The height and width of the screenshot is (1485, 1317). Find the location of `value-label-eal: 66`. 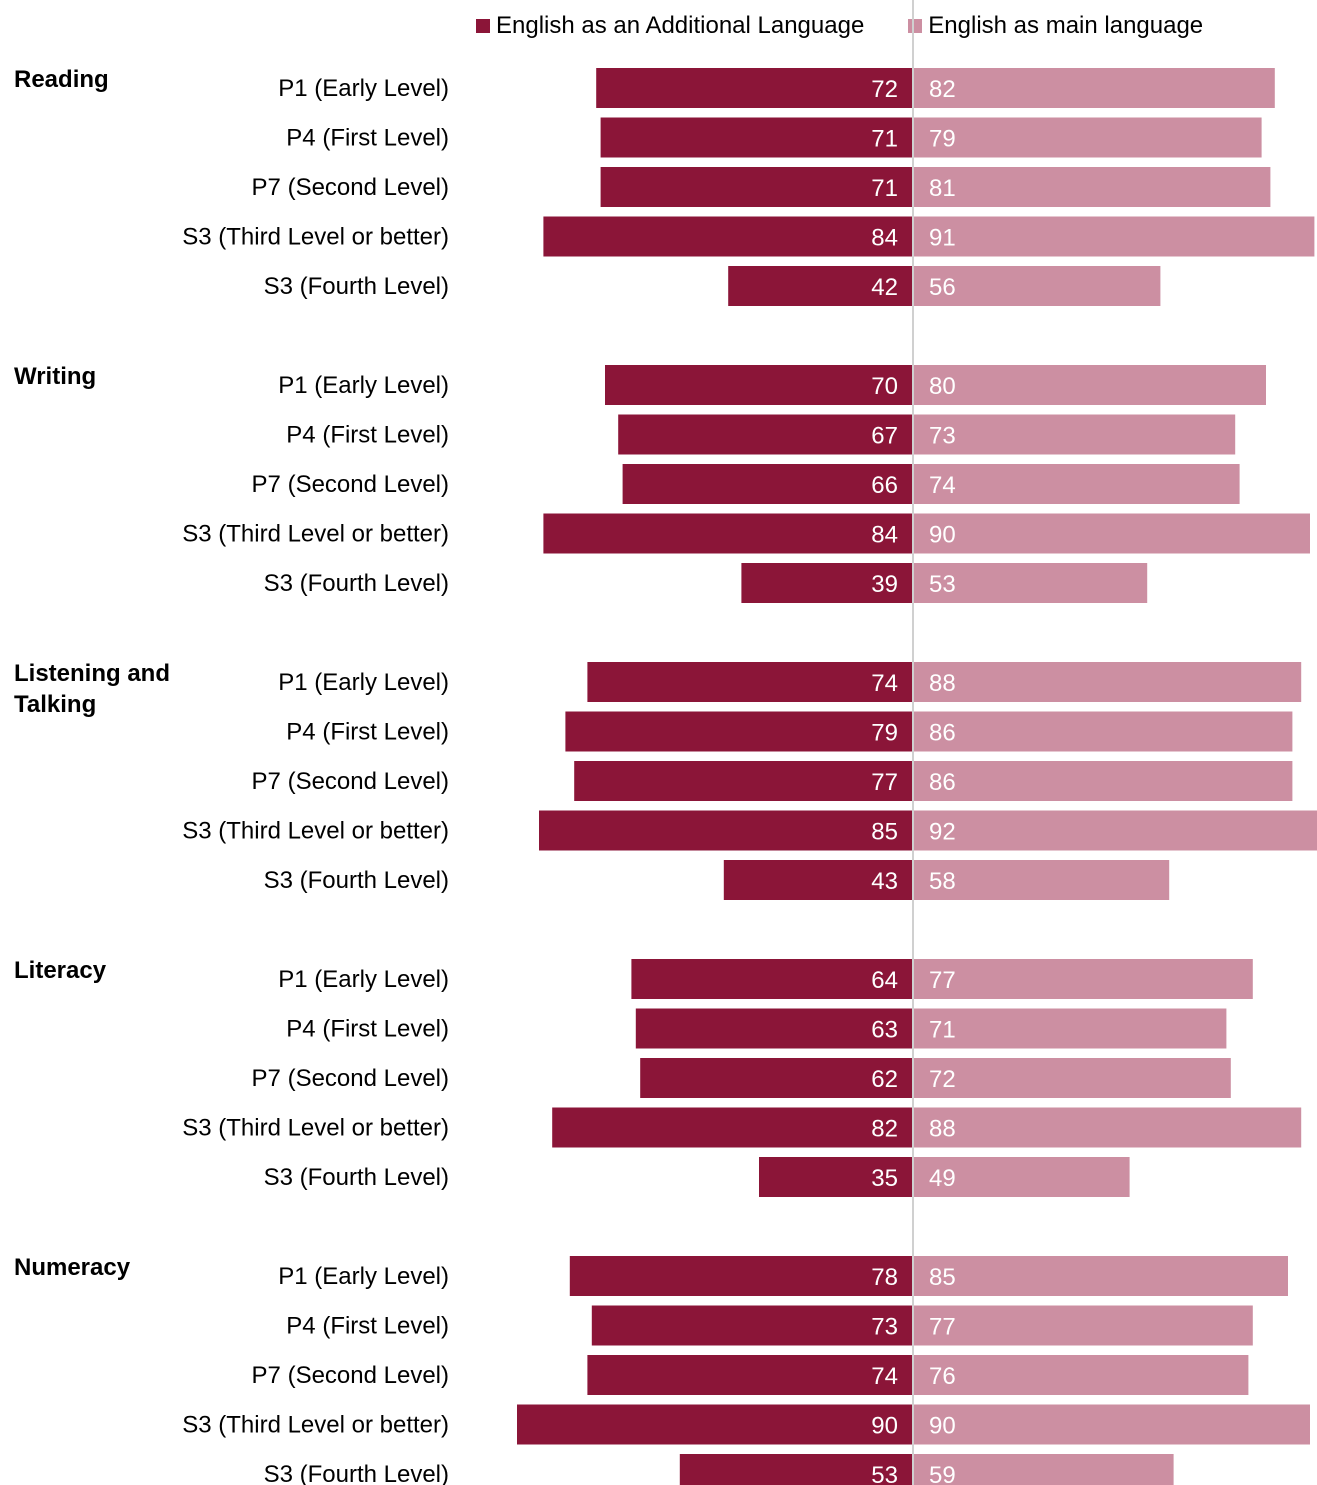

value-label-eal: 66 is located at coordinates (884, 485).